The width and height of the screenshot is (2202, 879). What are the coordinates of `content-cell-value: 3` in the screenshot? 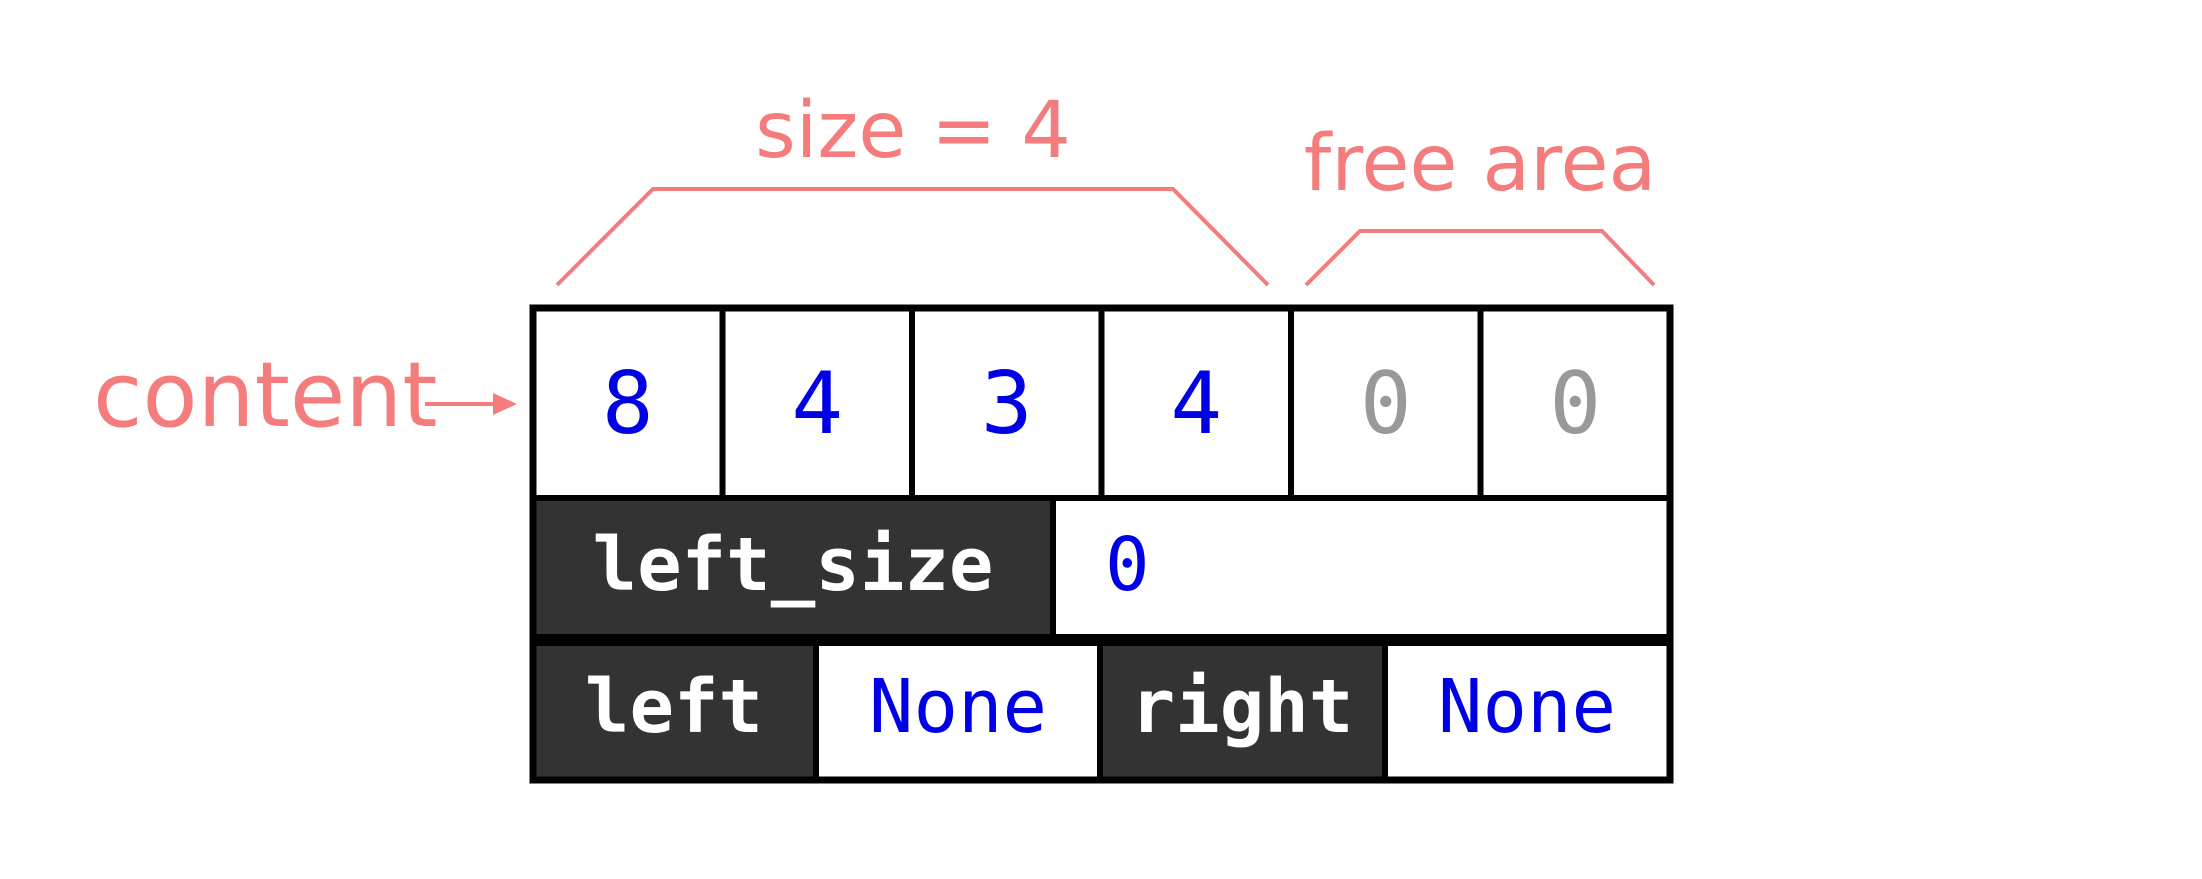 It's located at (1007, 404).